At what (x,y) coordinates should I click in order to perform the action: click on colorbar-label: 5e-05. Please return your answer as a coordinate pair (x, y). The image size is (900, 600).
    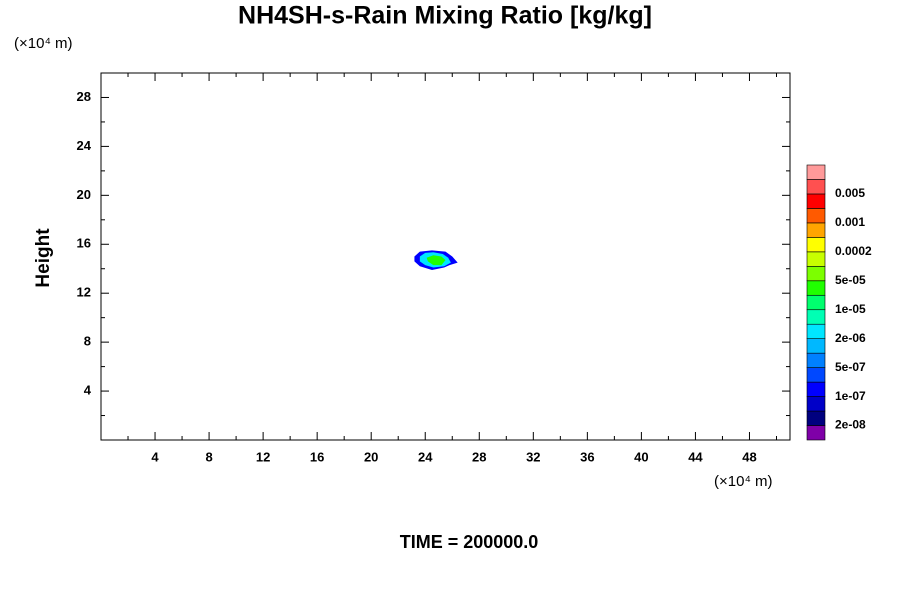
    Looking at the image, I should click on (850, 280).